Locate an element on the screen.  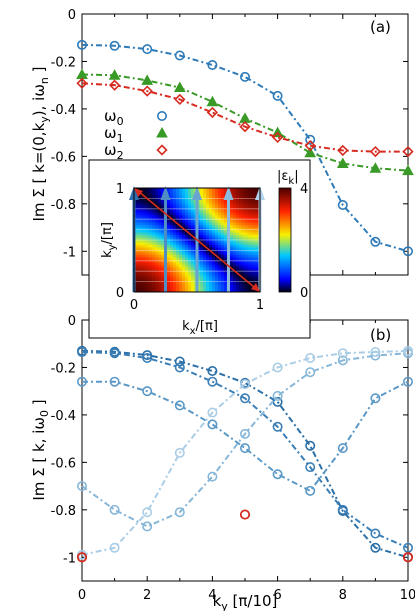
y-tick-label: -1 is located at coordinates (69, 252).